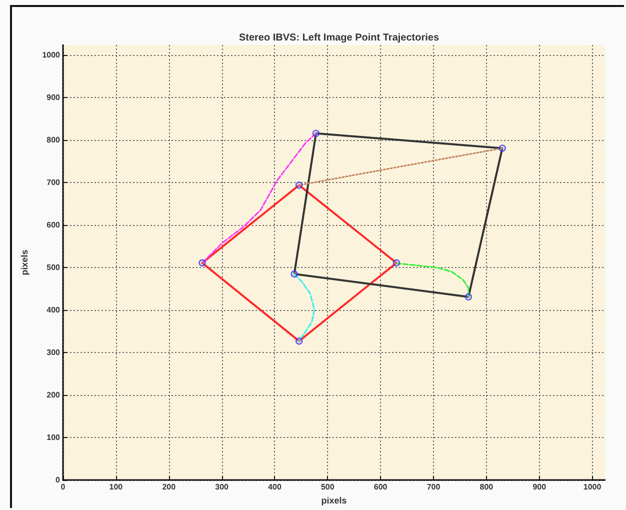 Image resolution: width=626 pixels, height=510 pixels. I want to click on y-tick-label: 800, so click(53, 140).